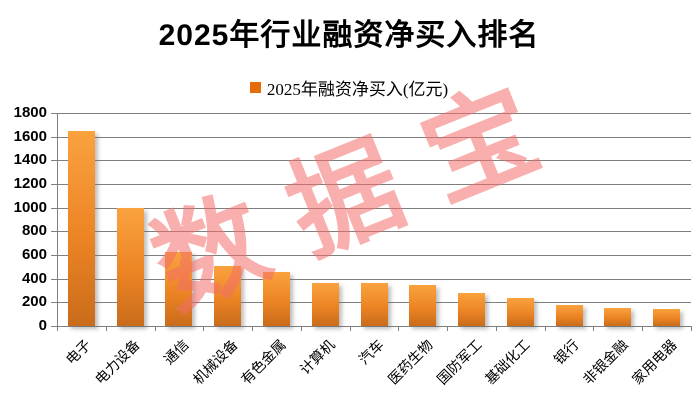 This screenshot has height=420, width=698. I want to click on bar-医药生物, so click(423, 305).